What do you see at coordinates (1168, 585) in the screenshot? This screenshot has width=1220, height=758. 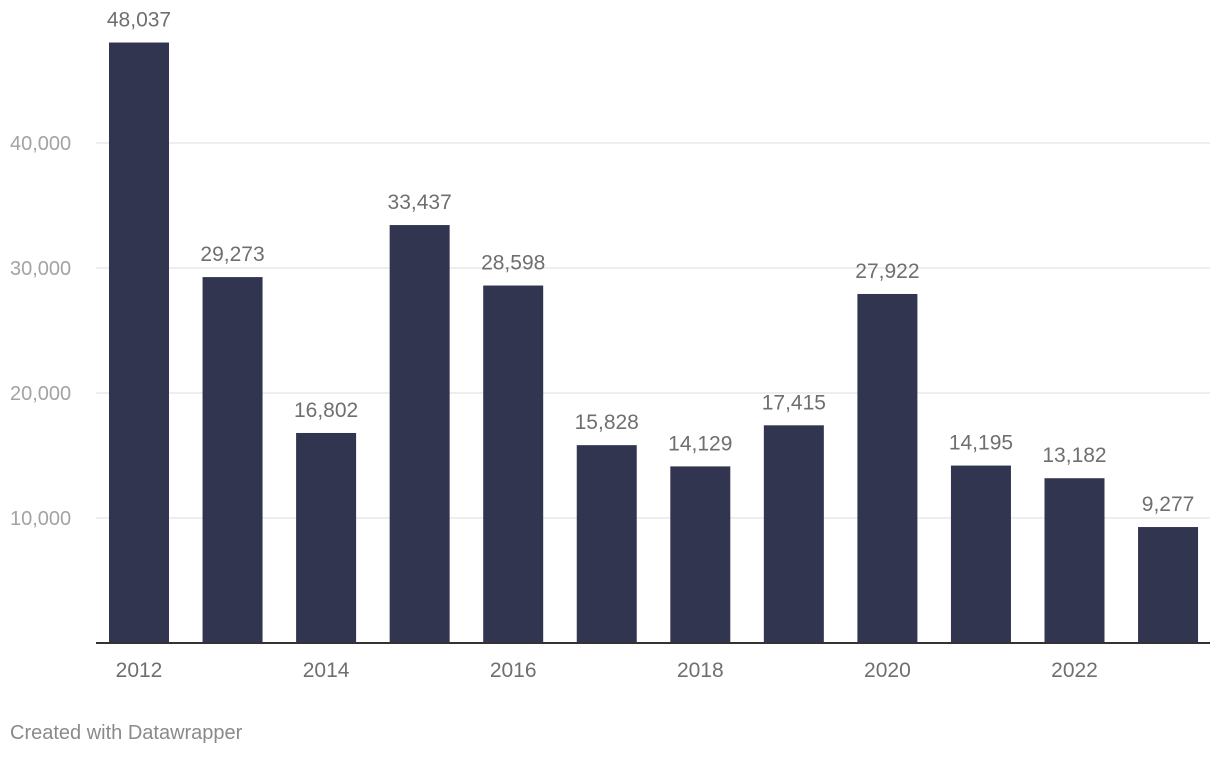 I see `bar-2023` at bounding box center [1168, 585].